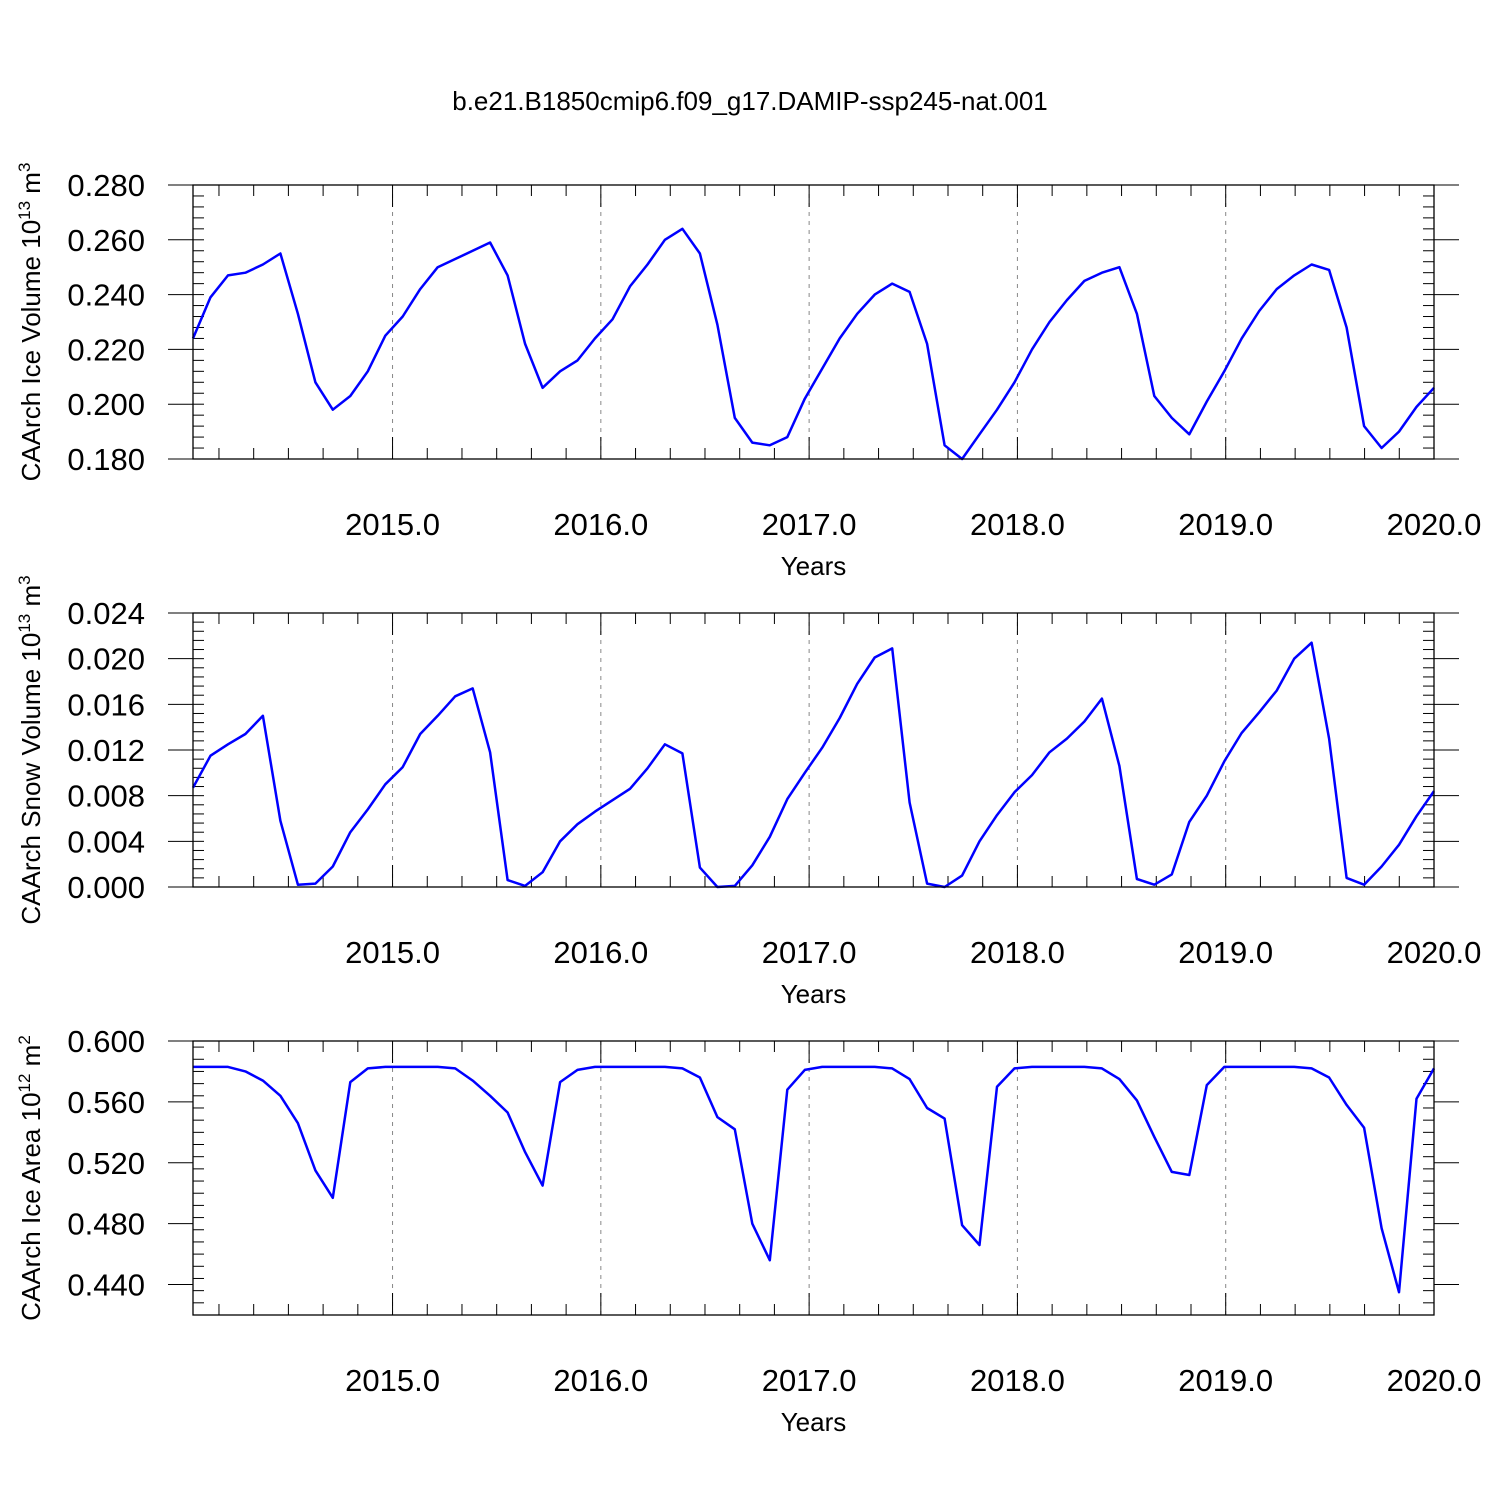 The height and width of the screenshot is (1500, 1500). What do you see at coordinates (106, 240) in the screenshot?
I see `y-tick-label: 0.260` at bounding box center [106, 240].